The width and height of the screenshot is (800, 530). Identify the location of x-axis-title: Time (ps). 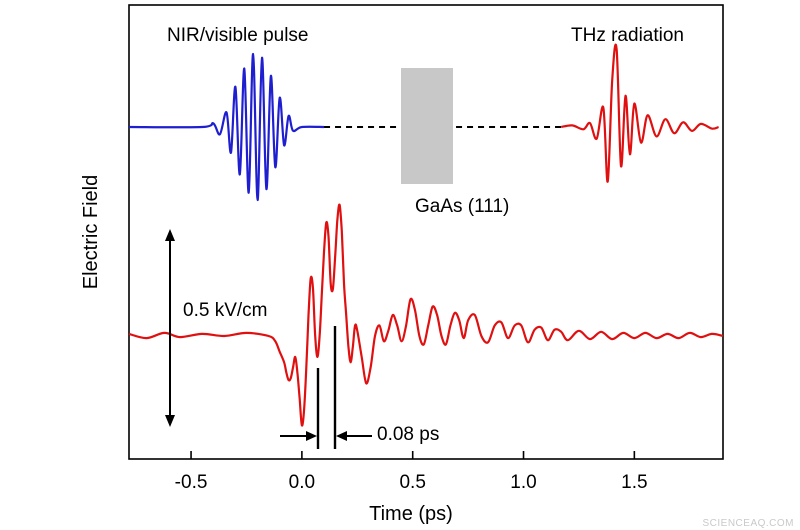
(411, 514).